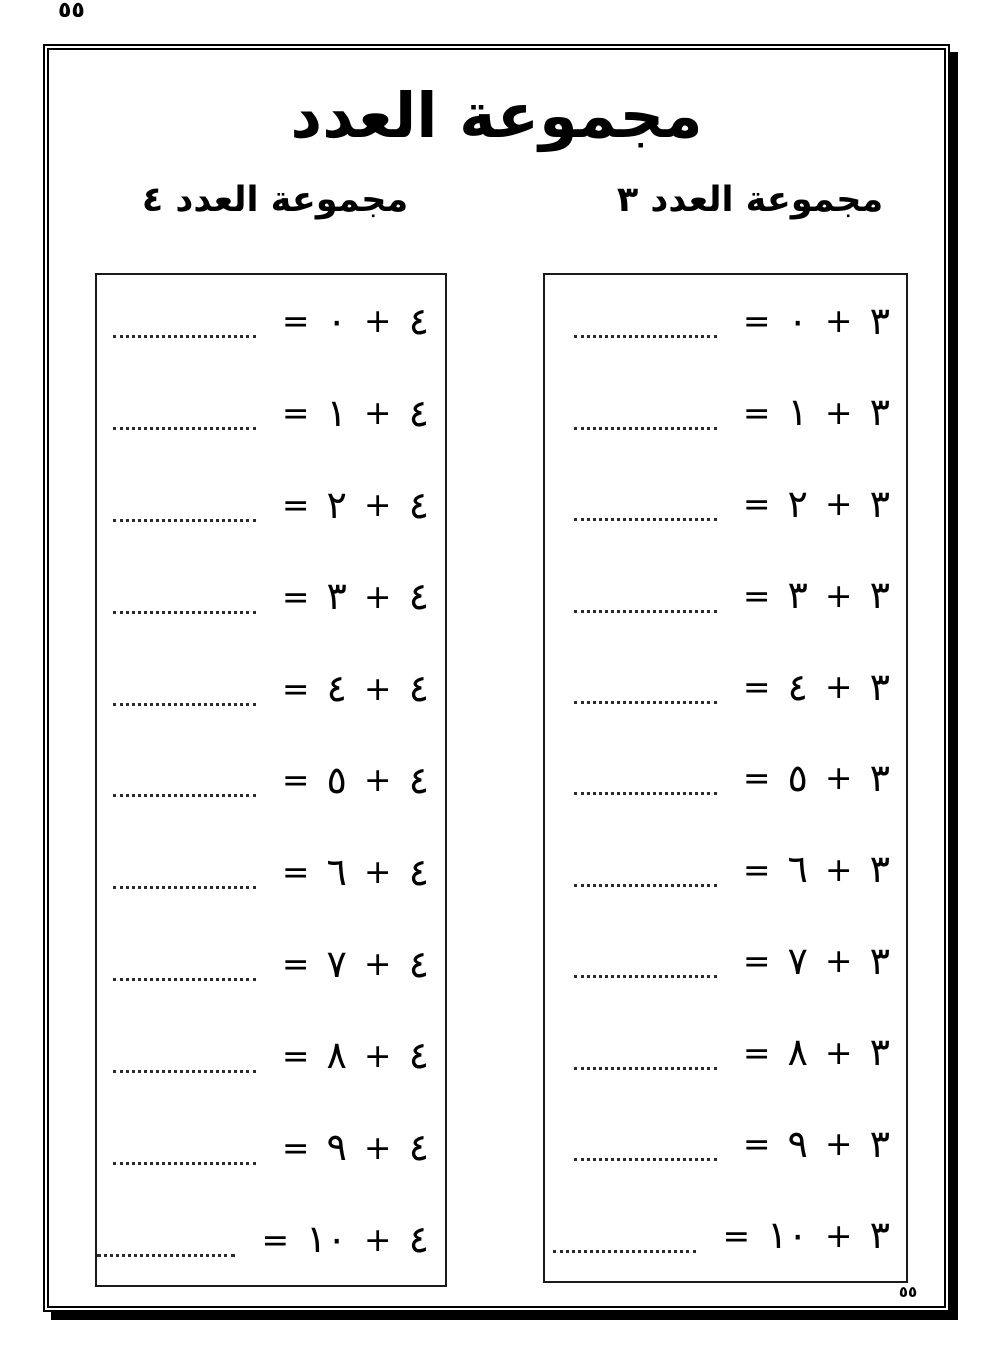 This screenshot has width=992, height=1356. What do you see at coordinates (271, 872) in the screenshot?
I see `equation-row: = ٦ +٤` at bounding box center [271, 872].